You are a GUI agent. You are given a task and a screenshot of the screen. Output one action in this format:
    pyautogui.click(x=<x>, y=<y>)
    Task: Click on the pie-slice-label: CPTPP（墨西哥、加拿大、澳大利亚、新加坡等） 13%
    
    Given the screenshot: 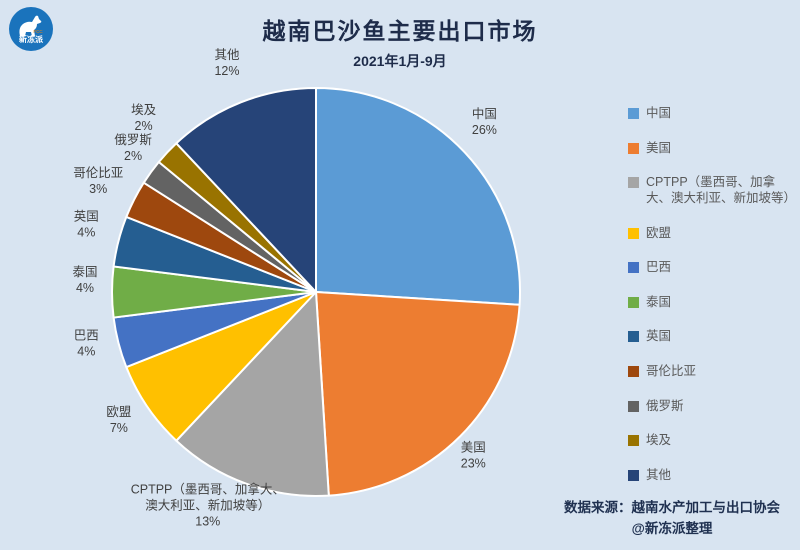 What is the action you would take?
    pyautogui.click(x=208, y=504)
    